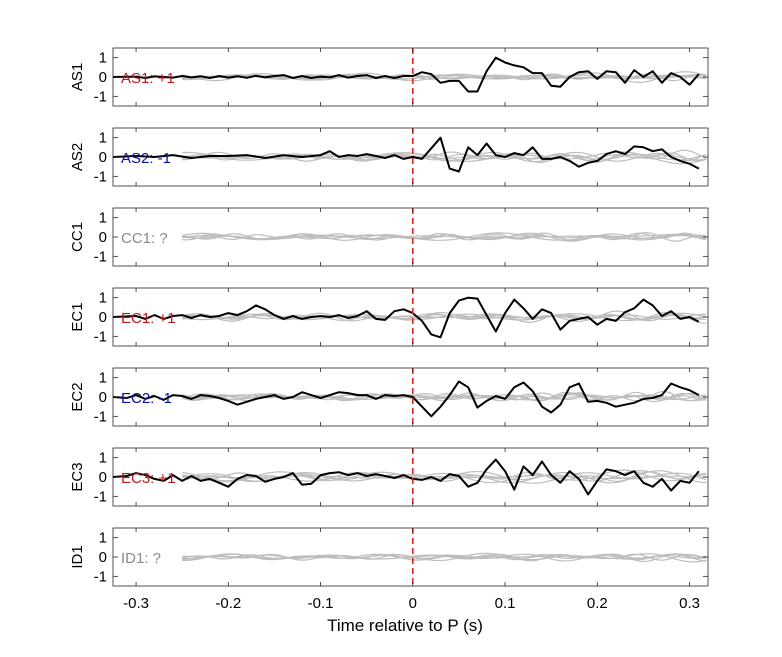 The width and height of the screenshot is (782, 657). What do you see at coordinates (321, 603) in the screenshot?
I see `x-tick-label: -0.1` at bounding box center [321, 603].